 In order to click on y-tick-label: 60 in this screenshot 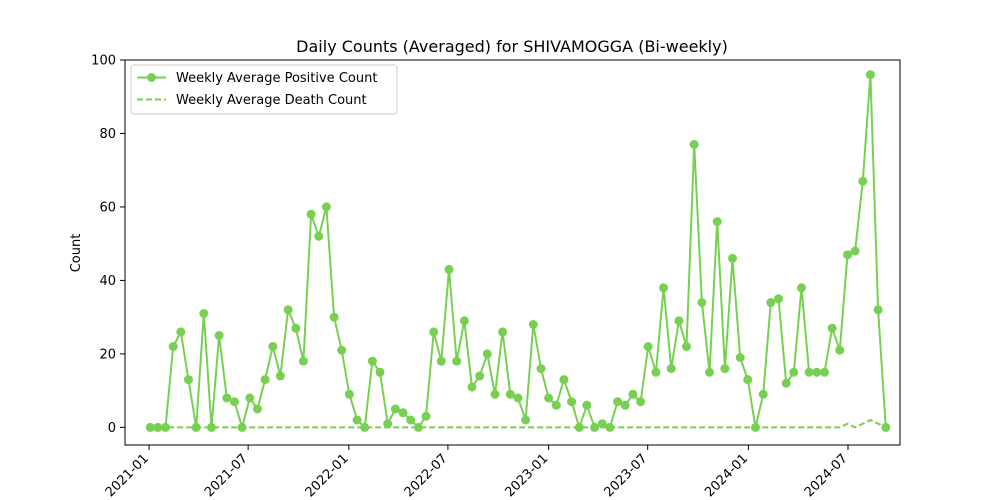, I will do `click(107, 207)`.